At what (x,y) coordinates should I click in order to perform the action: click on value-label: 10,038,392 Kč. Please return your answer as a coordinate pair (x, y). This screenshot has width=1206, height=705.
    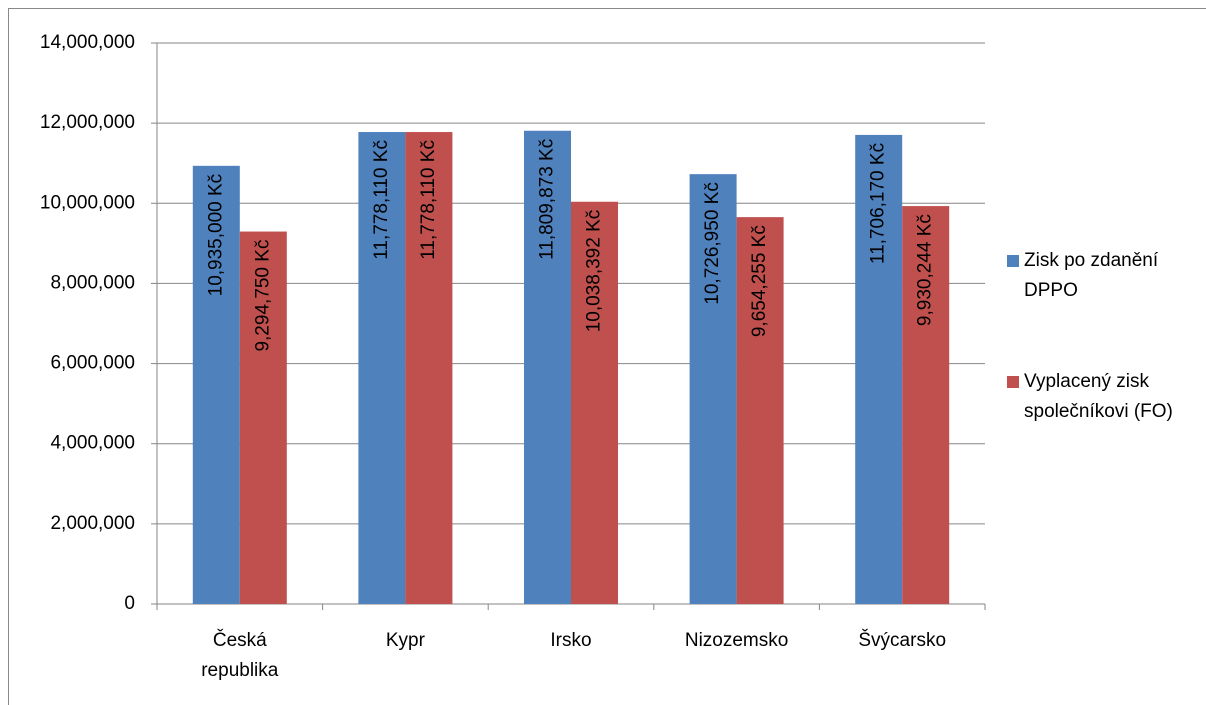
    Looking at the image, I should click on (594, 271).